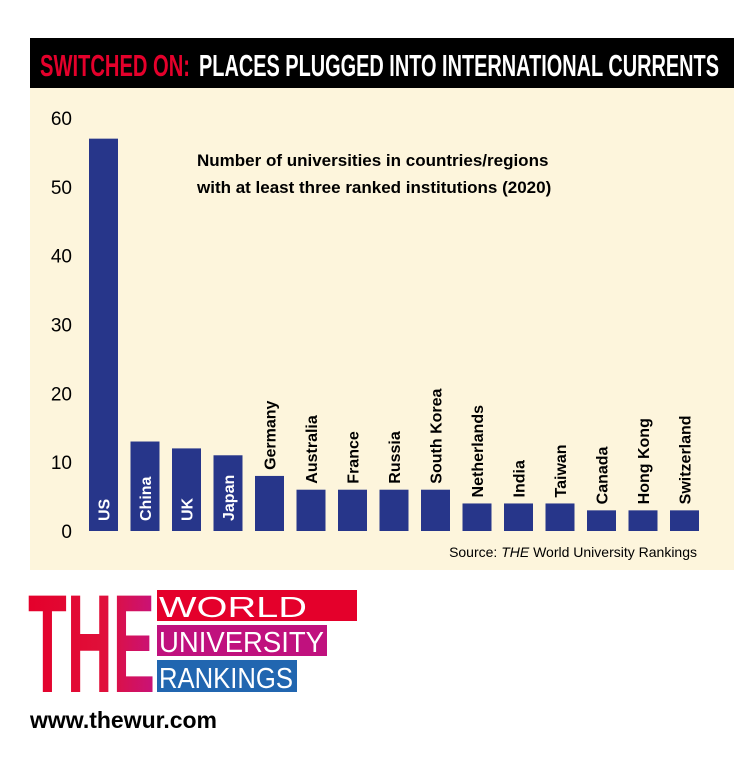 The height and width of the screenshot is (764, 755). I want to click on logo-line: UNIVERSITY, so click(241, 643).